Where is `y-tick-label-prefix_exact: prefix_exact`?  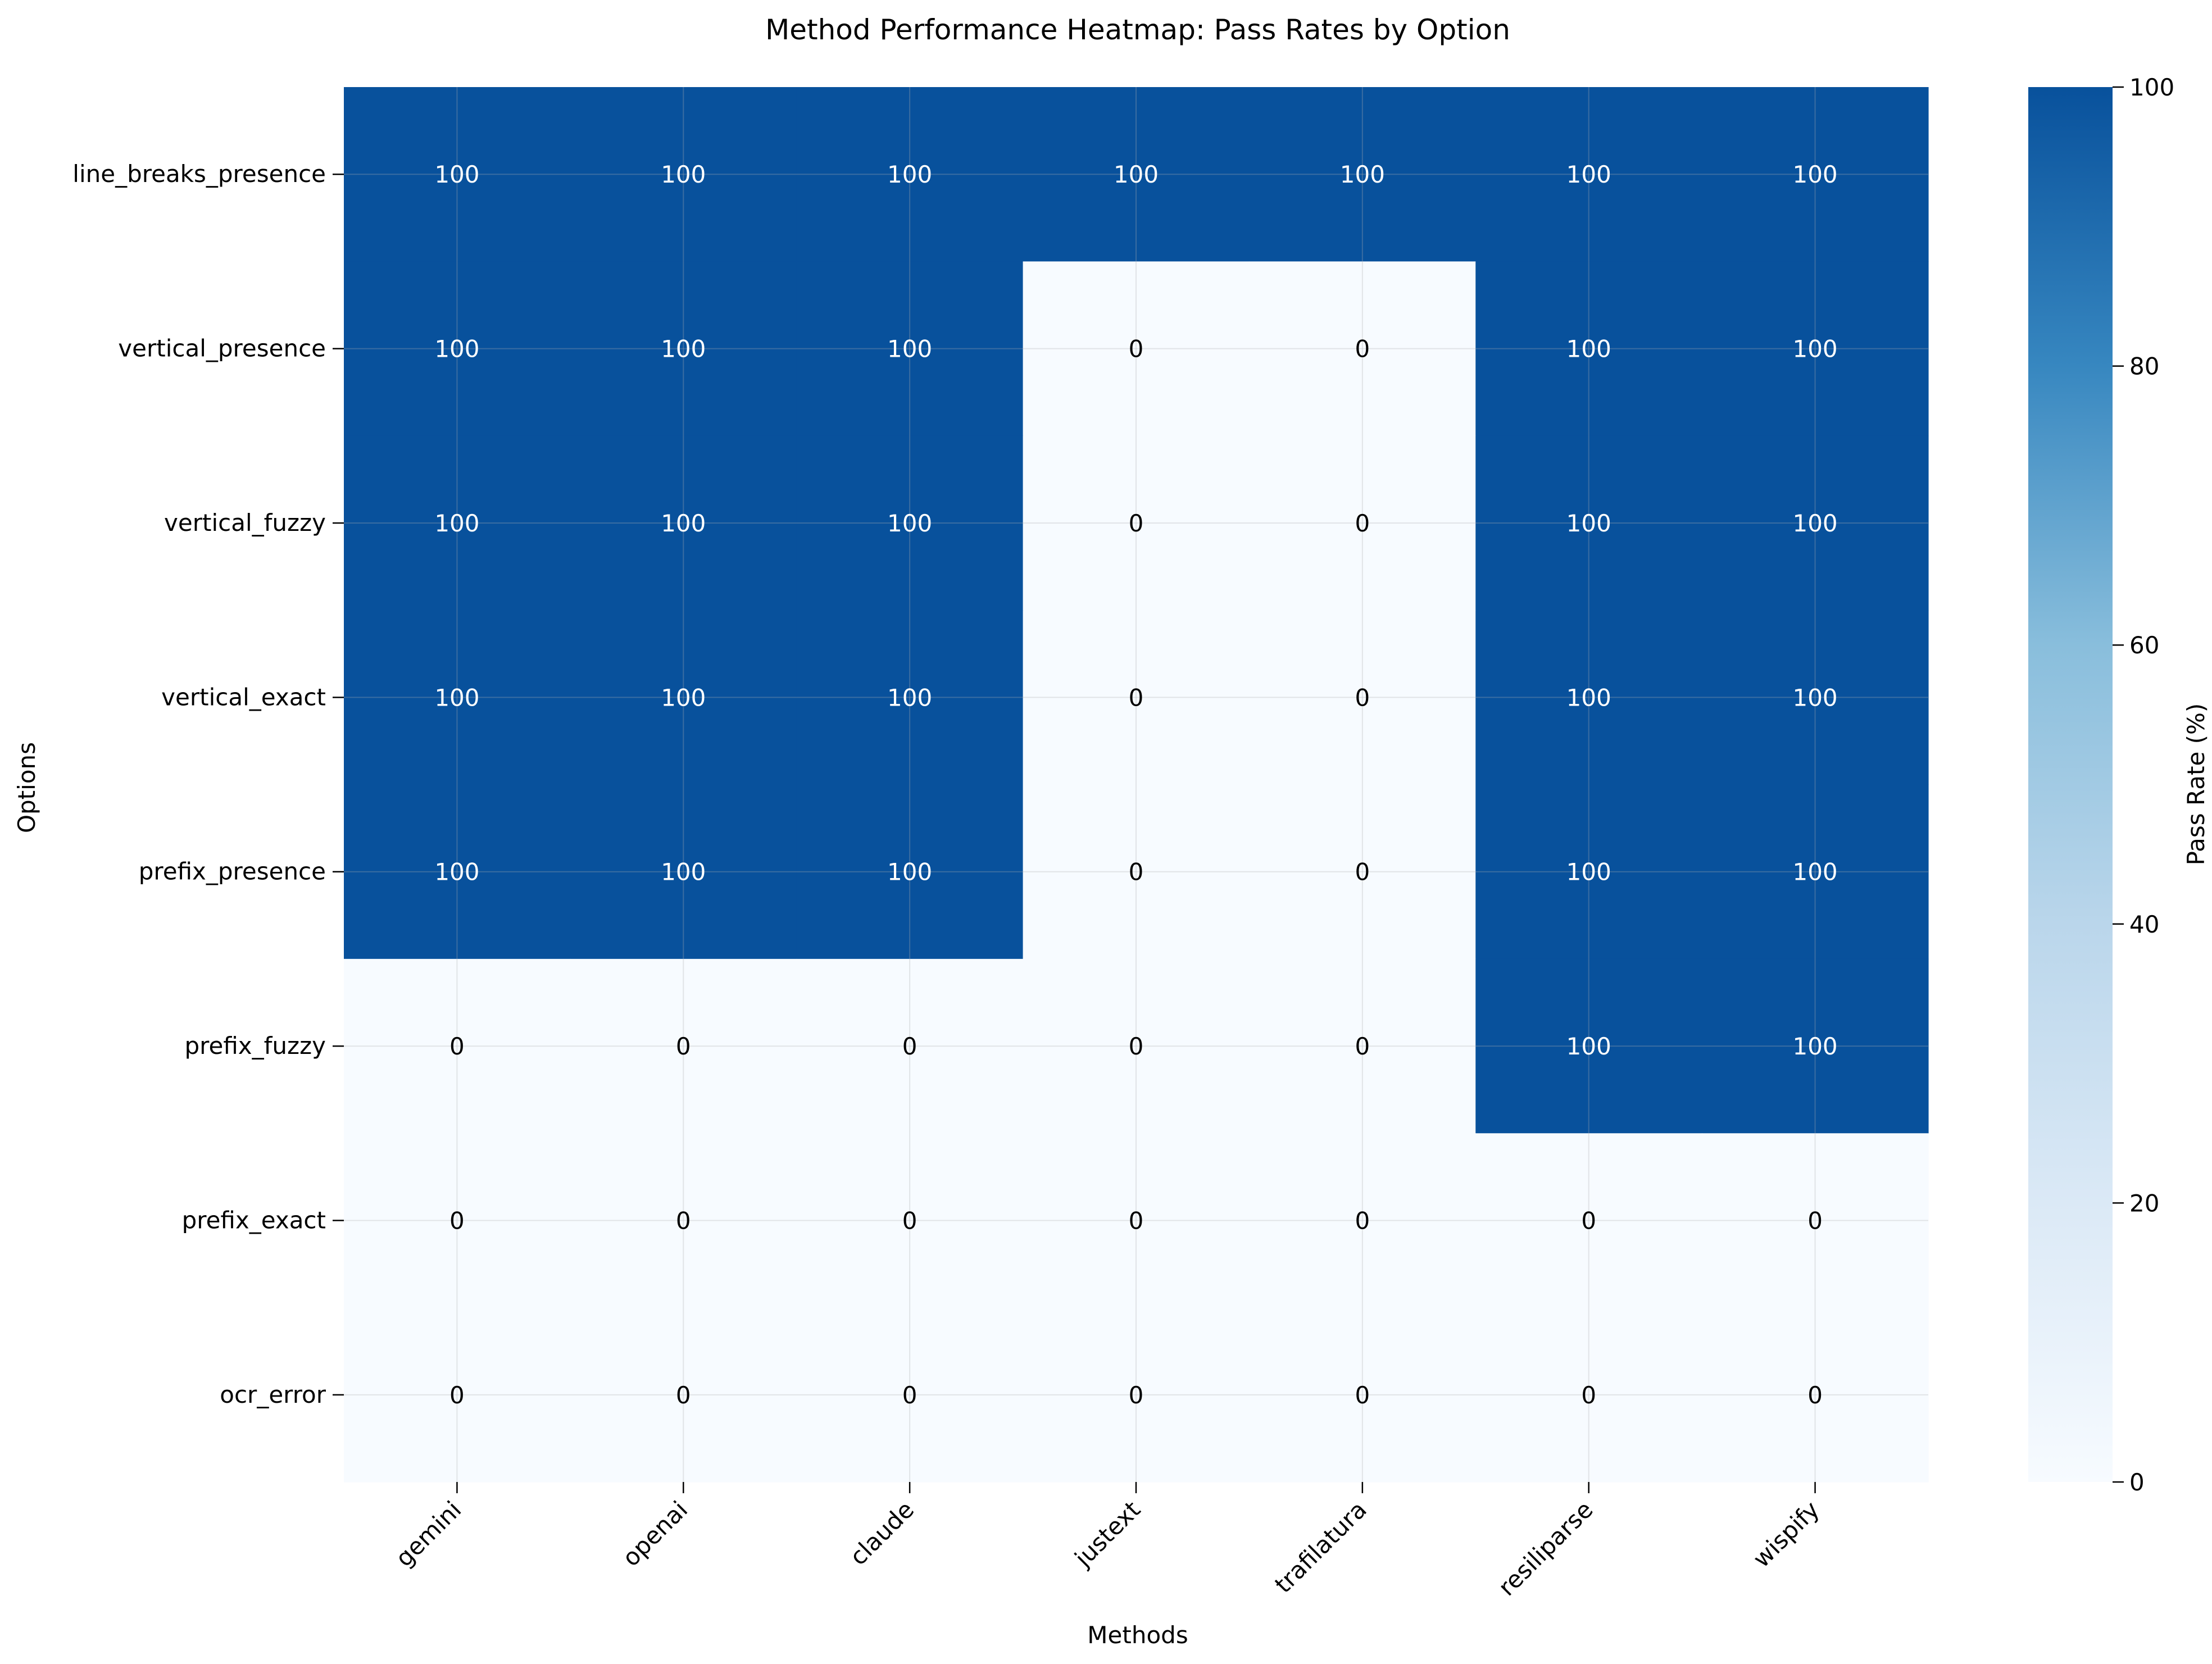
y-tick-label-prefix_exact: prefix_exact is located at coordinates (254, 1220).